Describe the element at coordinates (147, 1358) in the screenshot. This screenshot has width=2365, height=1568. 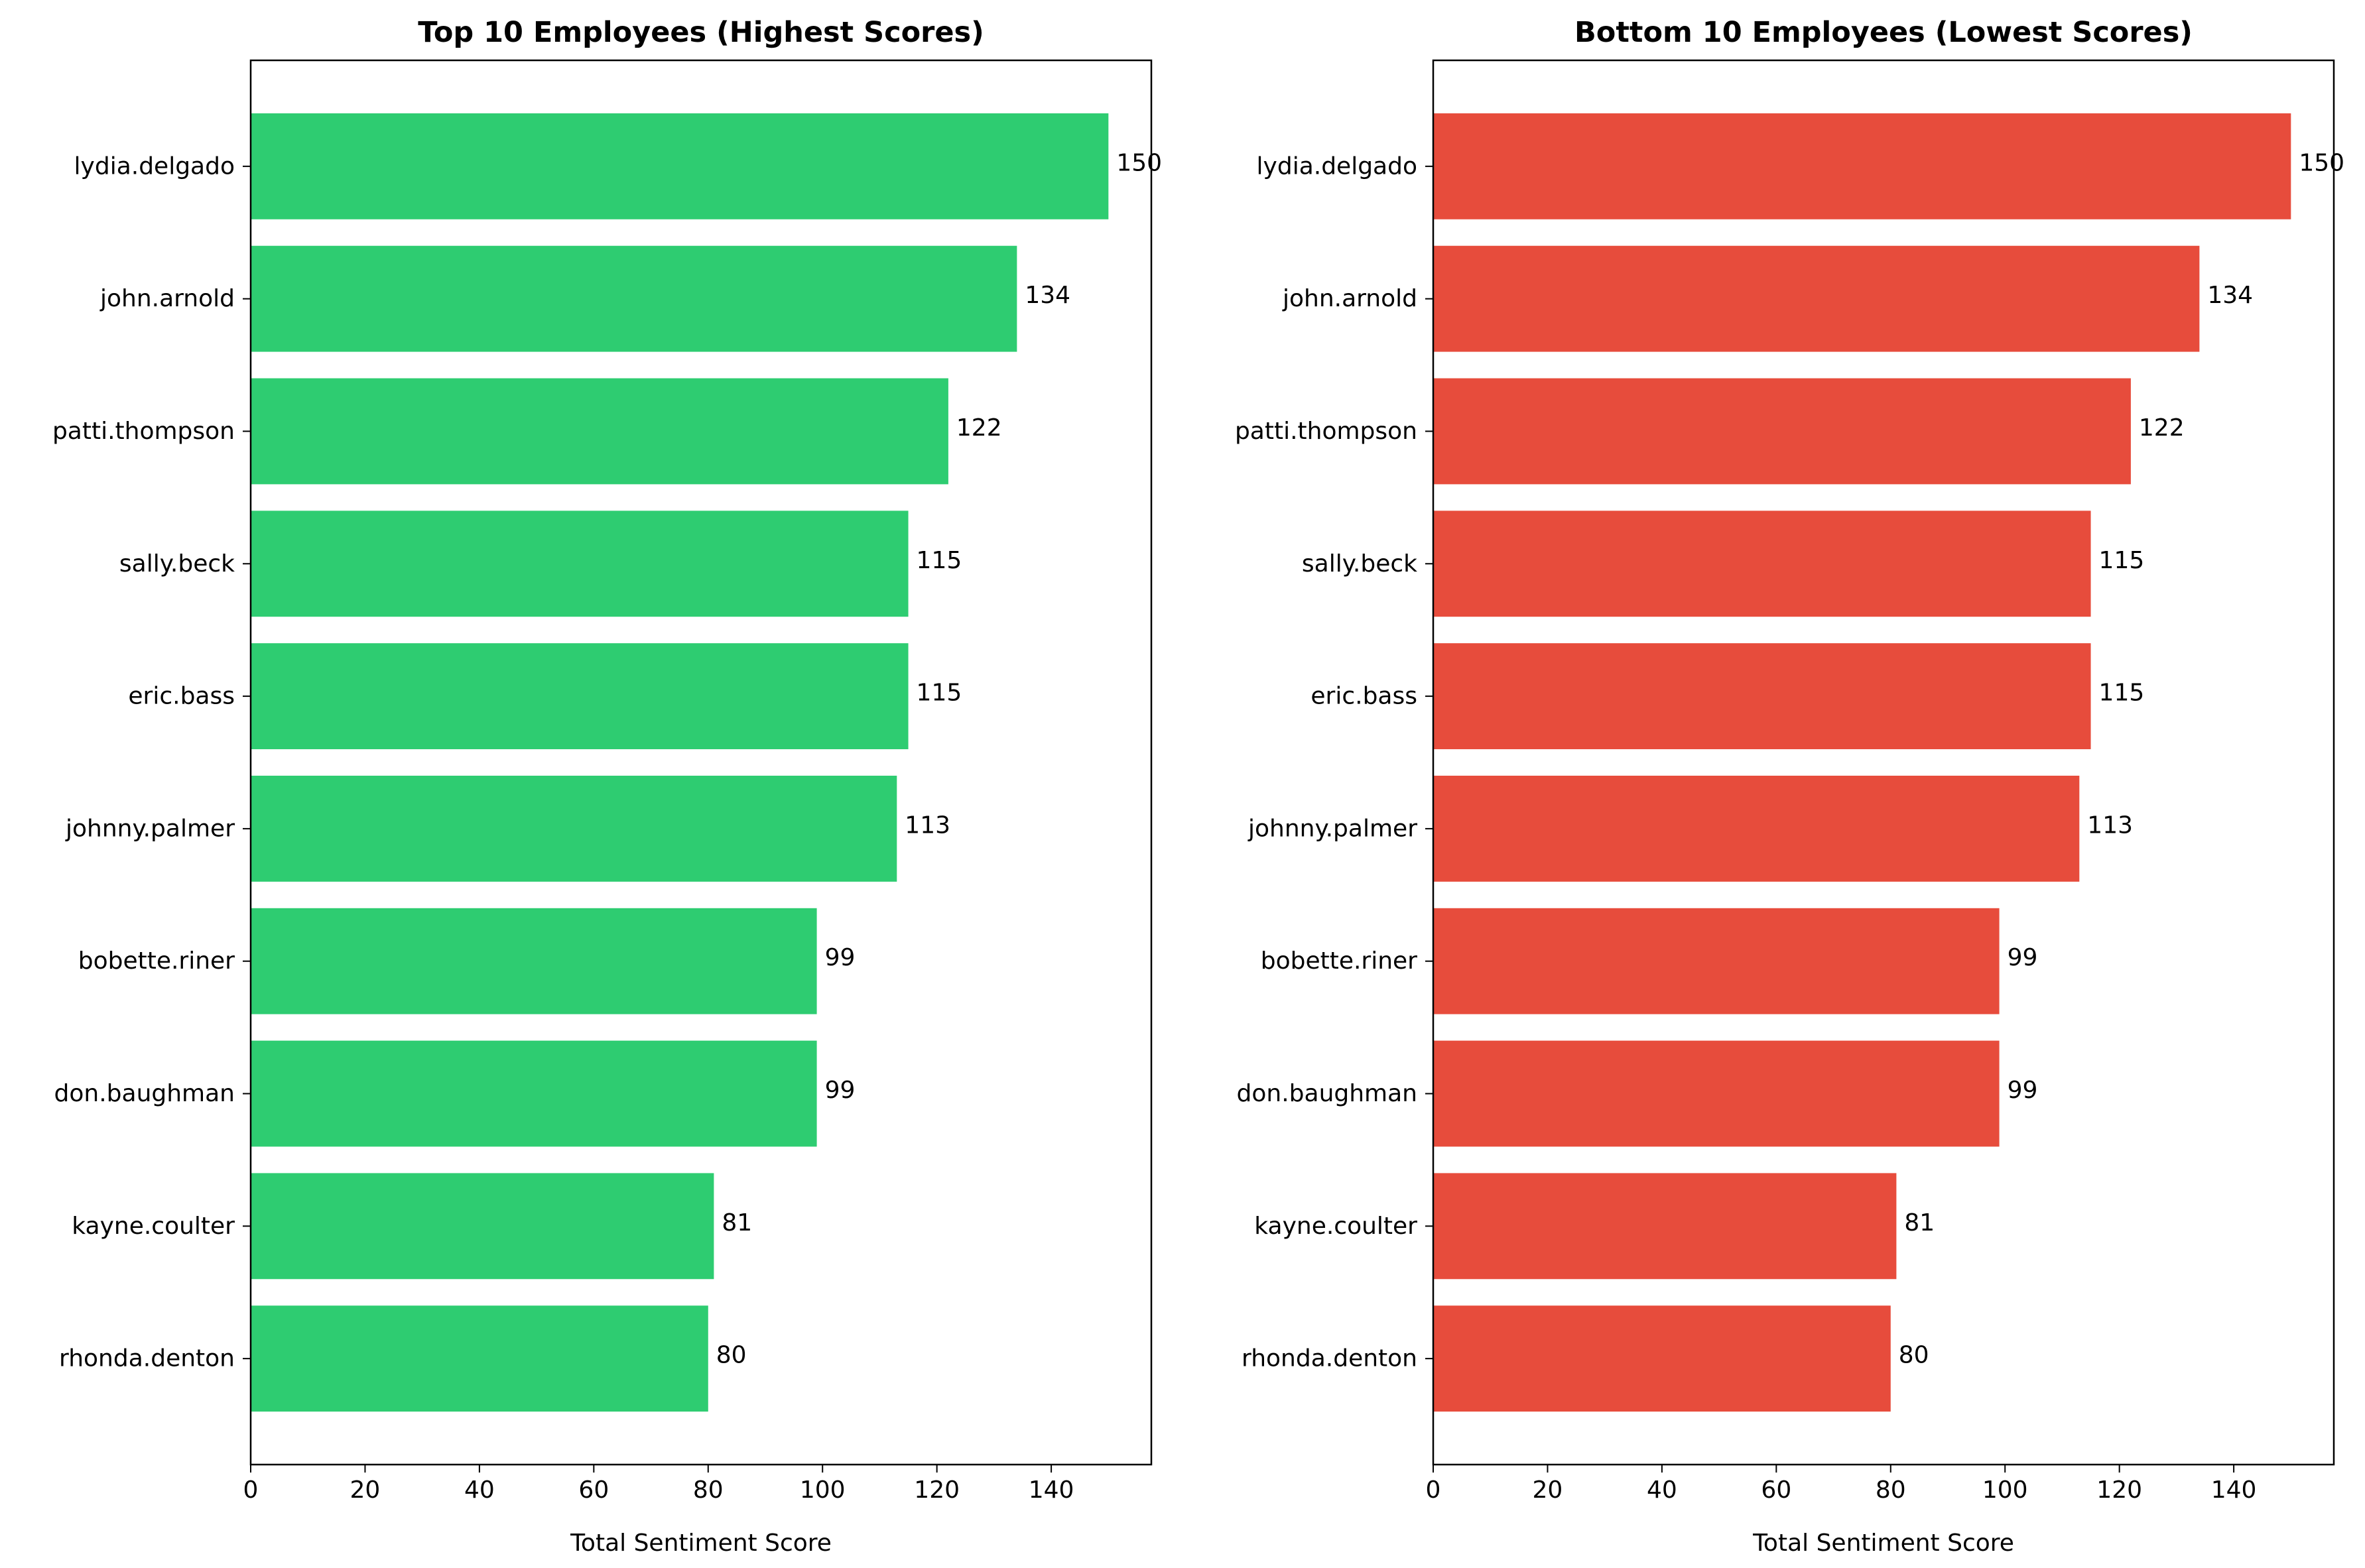
I see `left-ytick-label: rhonda.denton` at that location.